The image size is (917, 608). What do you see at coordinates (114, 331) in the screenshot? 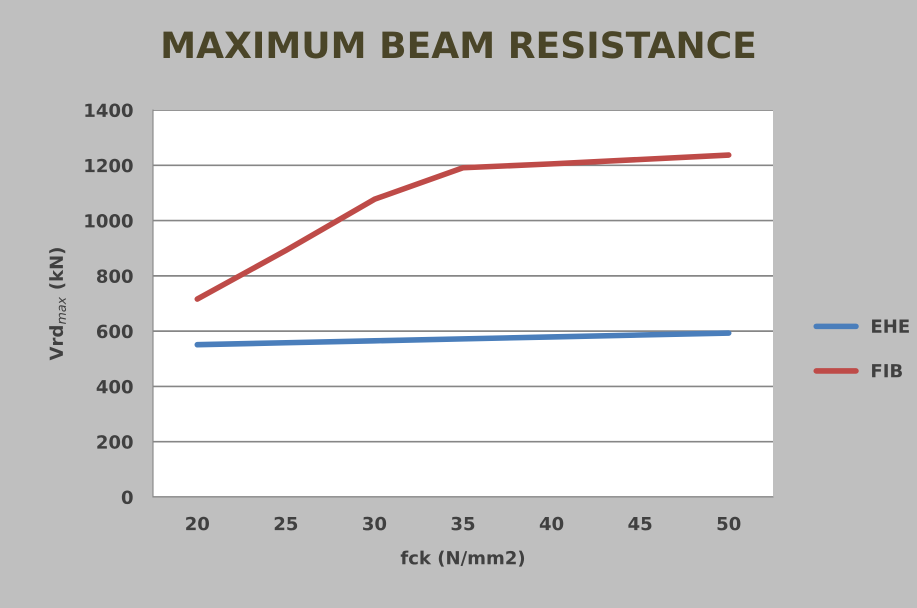
I see `y-tick-label: 600` at bounding box center [114, 331].